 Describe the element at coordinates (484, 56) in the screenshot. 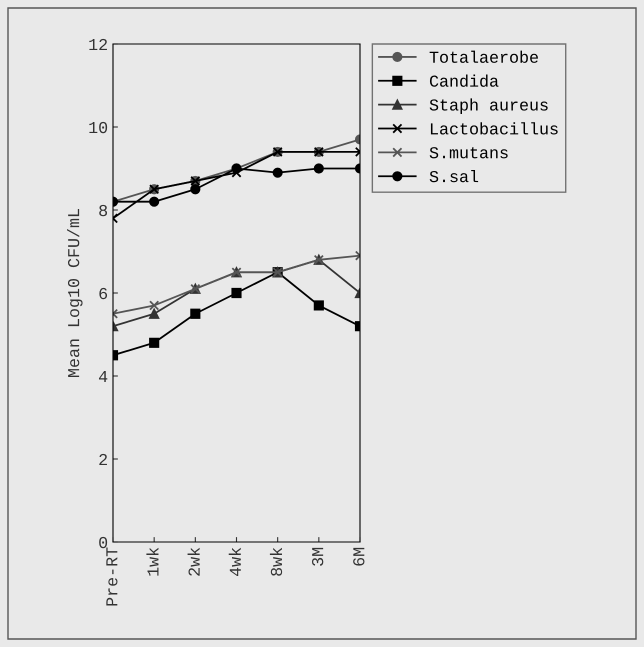

I see `legend-label: Totalaerobe` at that location.